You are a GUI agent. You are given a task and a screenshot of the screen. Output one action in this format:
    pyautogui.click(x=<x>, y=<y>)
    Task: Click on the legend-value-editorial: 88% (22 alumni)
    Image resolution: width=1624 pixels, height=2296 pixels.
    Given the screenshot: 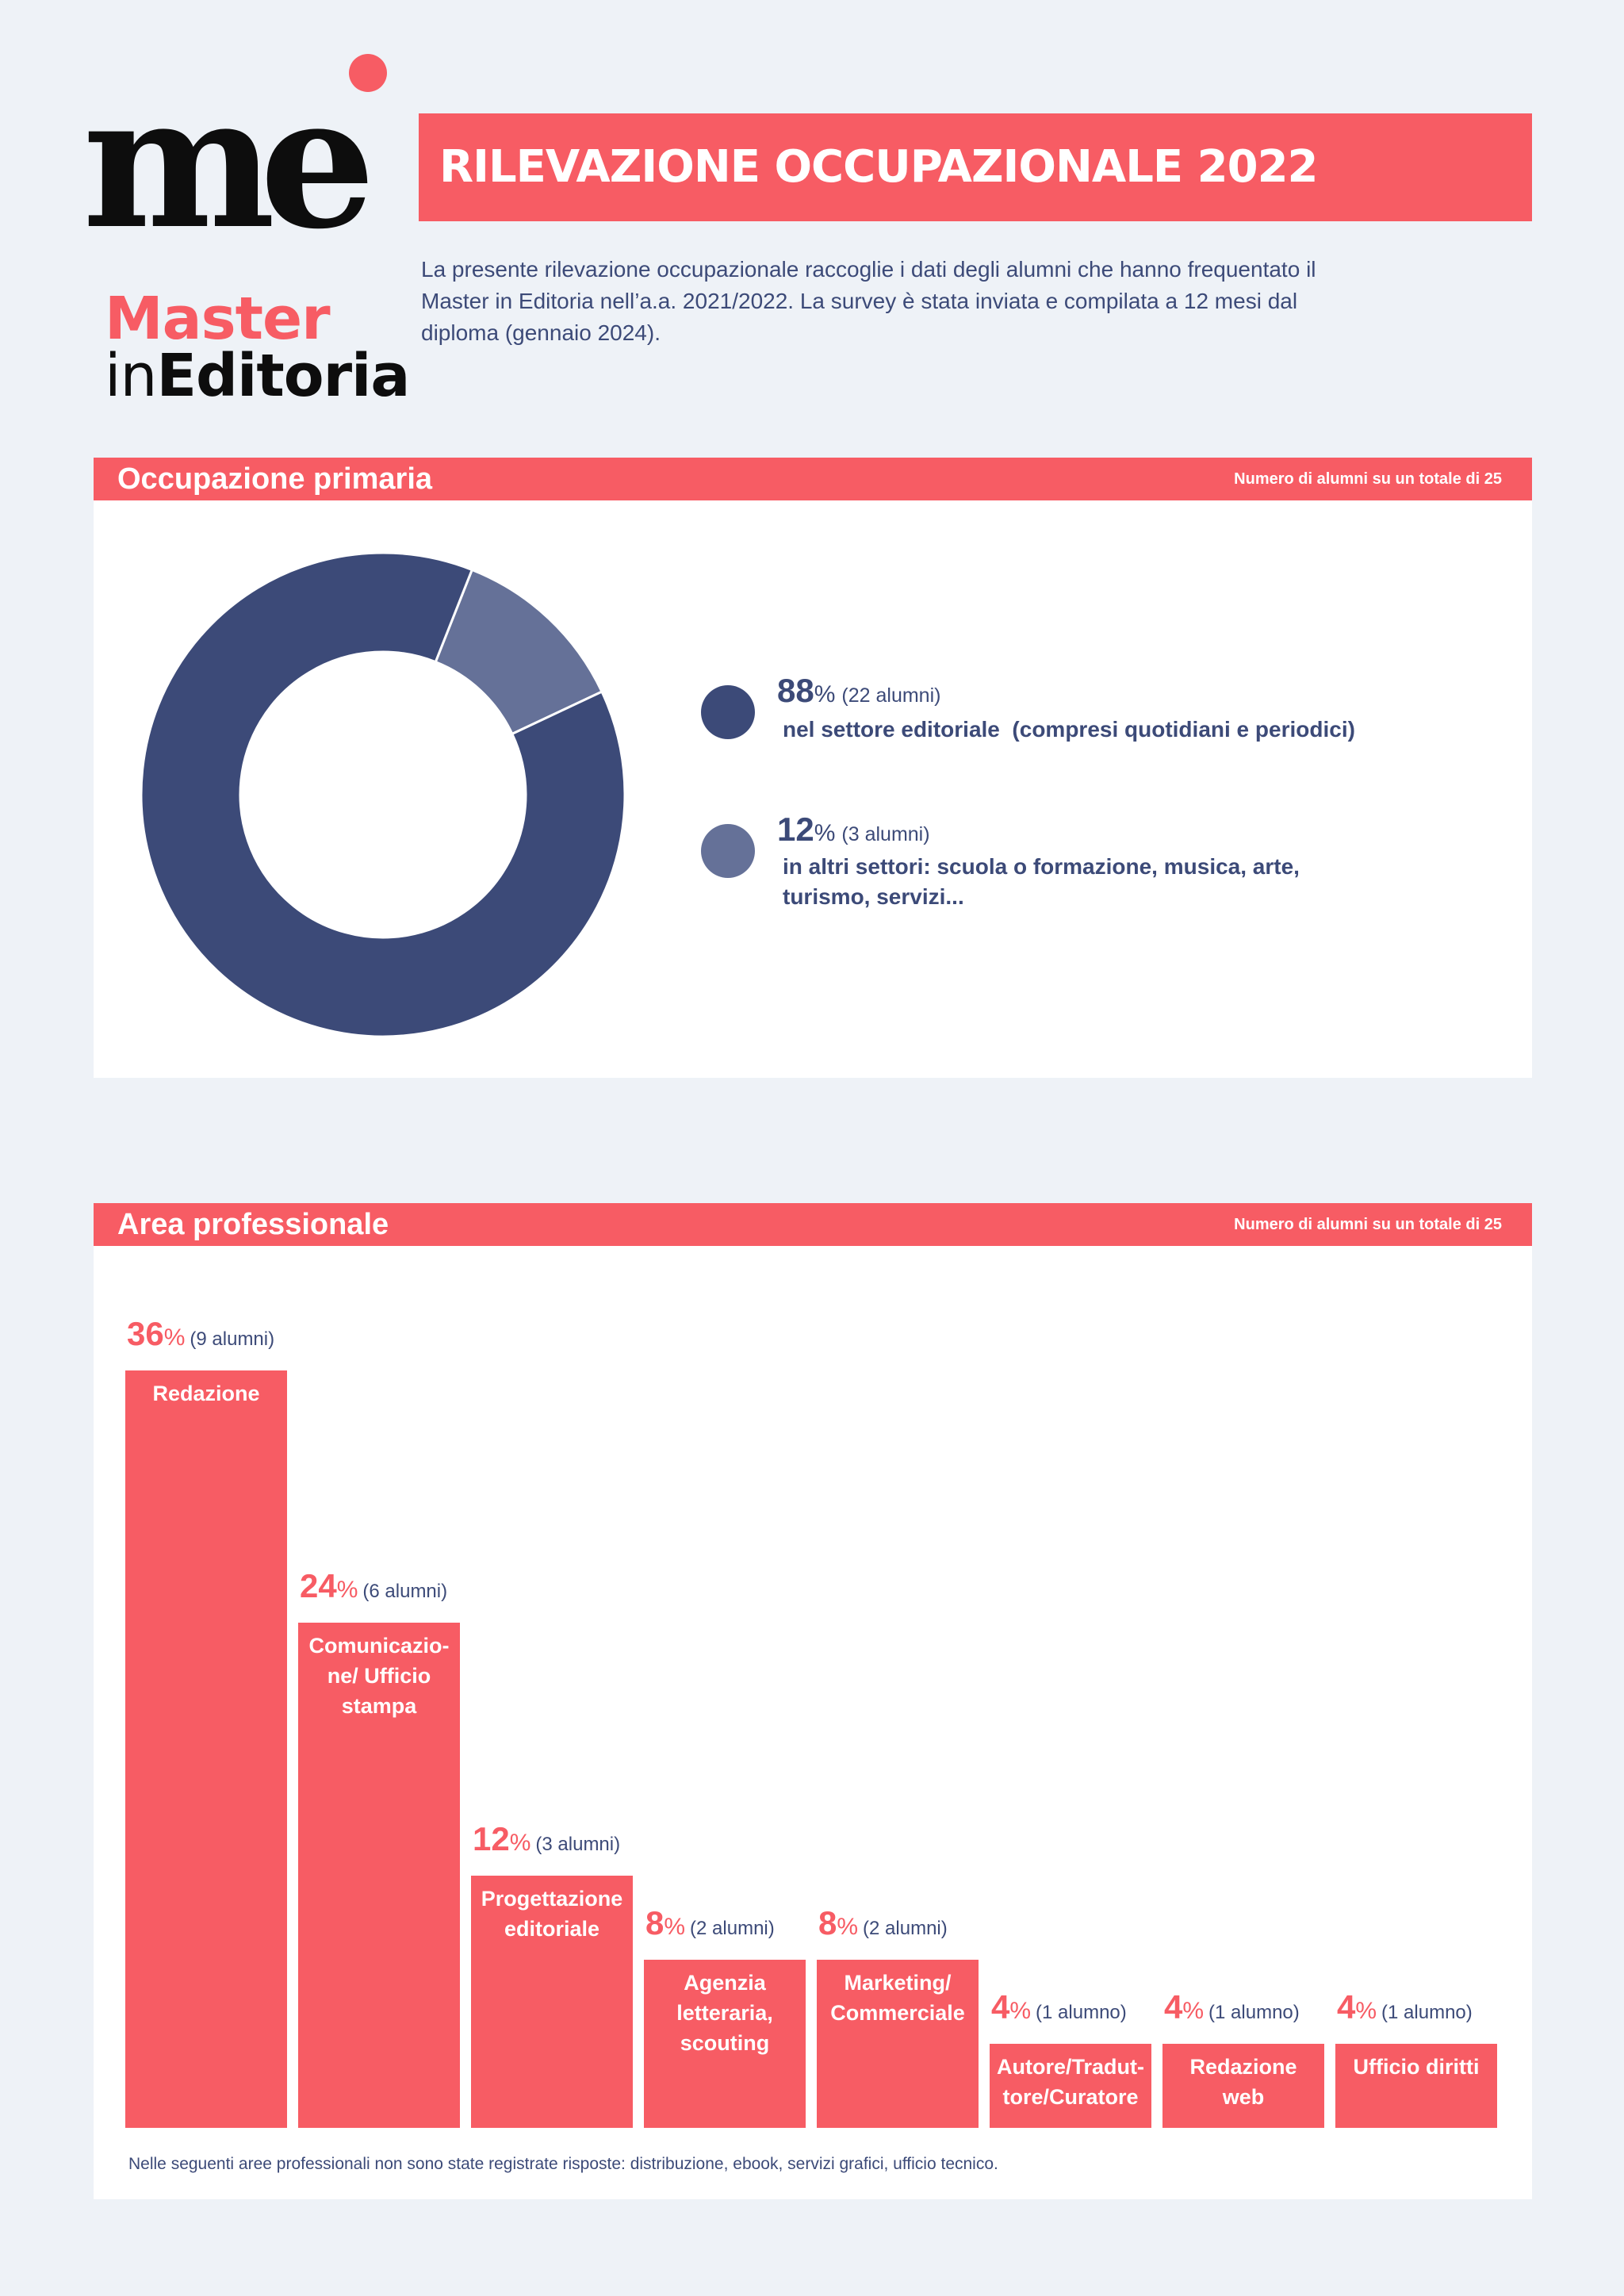 What is the action you would take?
    pyautogui.click(x=859, y=691)
    